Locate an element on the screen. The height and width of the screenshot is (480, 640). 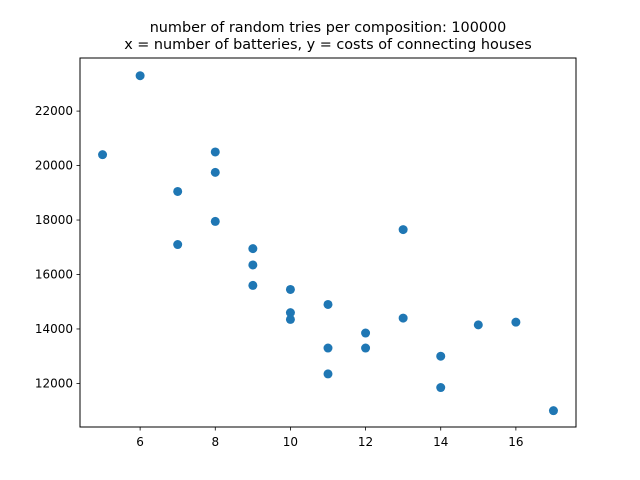
x-tick-label: 14 is located at coordinates (440, 442).